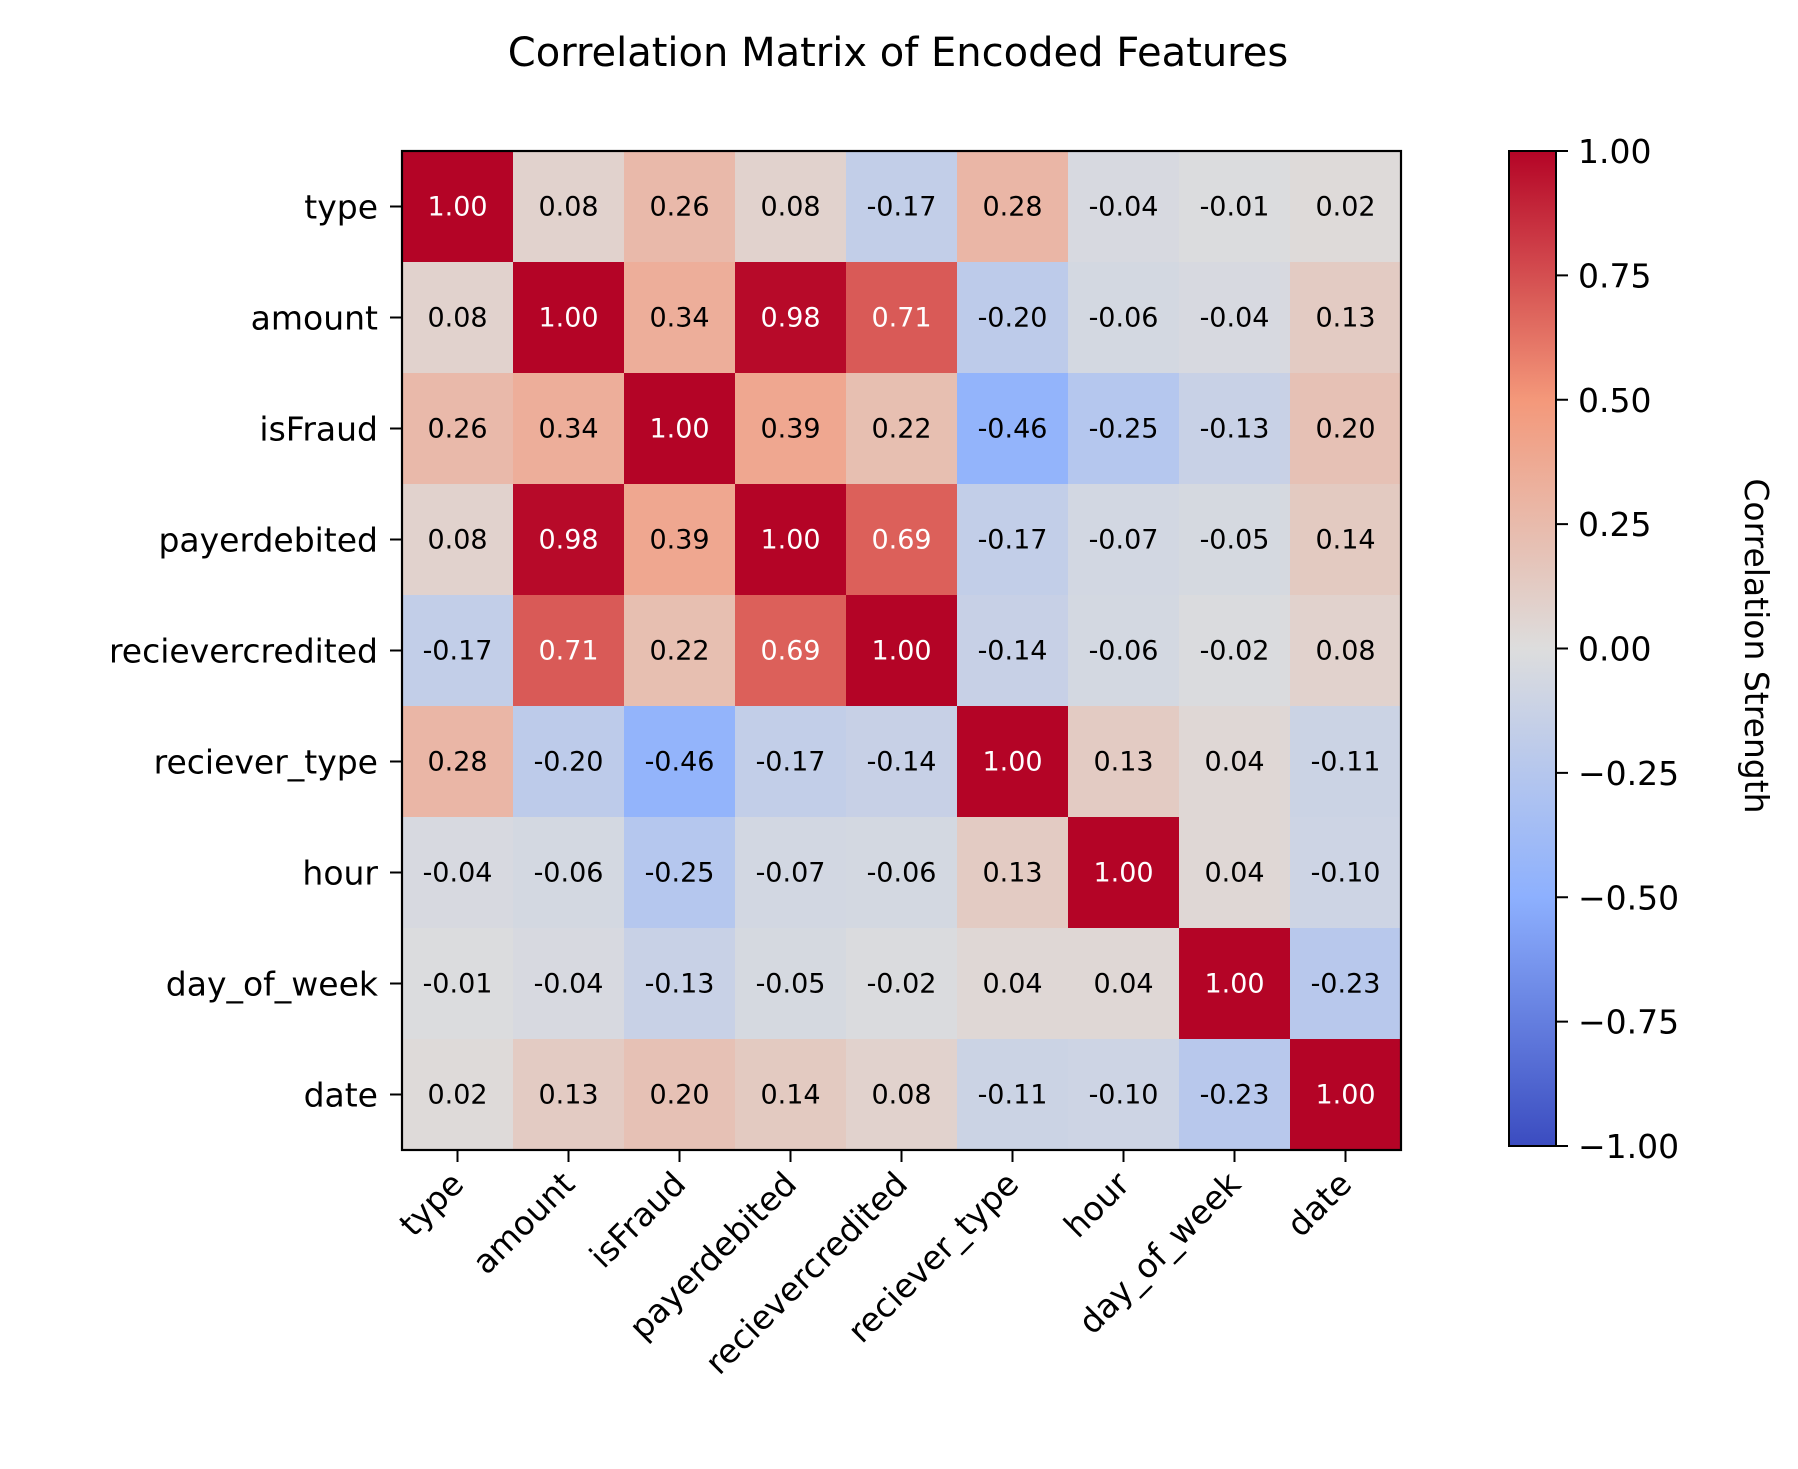 This screenshot has width=1798, height=1469. What do you see at coordinates (806, 1273) in the screenshot?
I see `x-tick-label: recievercredited` at bounding box center [806, 1273].